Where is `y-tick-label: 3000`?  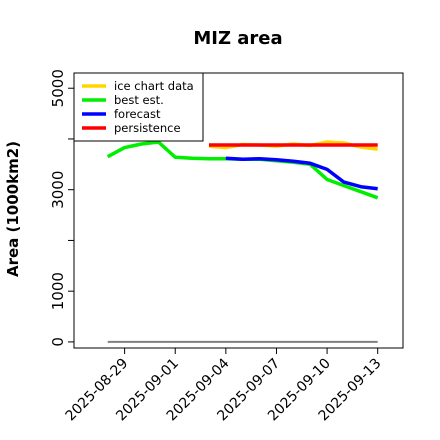
y-tick-label: 3000 is located at coordinates (58, 190).